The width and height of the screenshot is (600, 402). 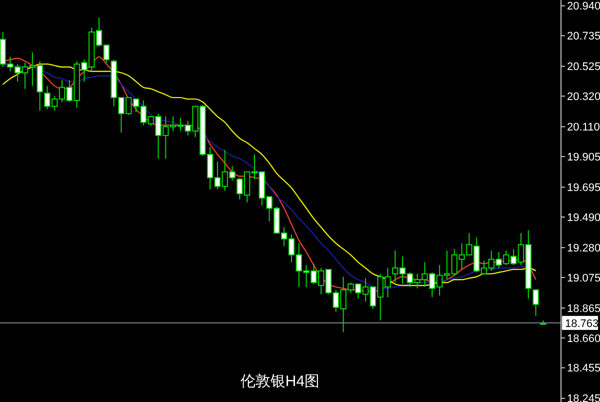 I want to click on candlestick, so click(x=535, y=303).